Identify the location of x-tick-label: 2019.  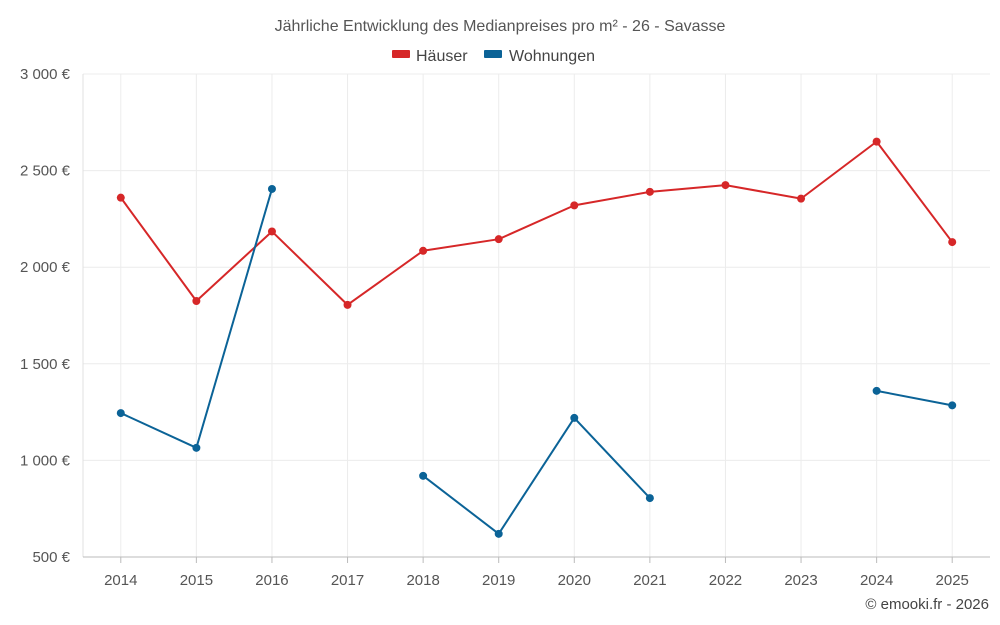
(498, 580).